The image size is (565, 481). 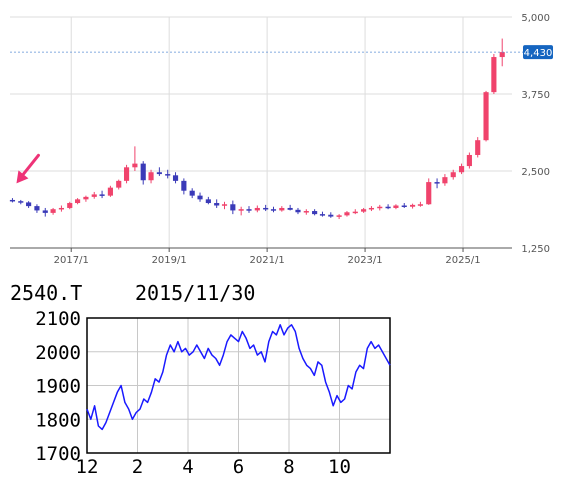 I want to click on top-y-tick-label: 2,500, so click(x=535, y=172).